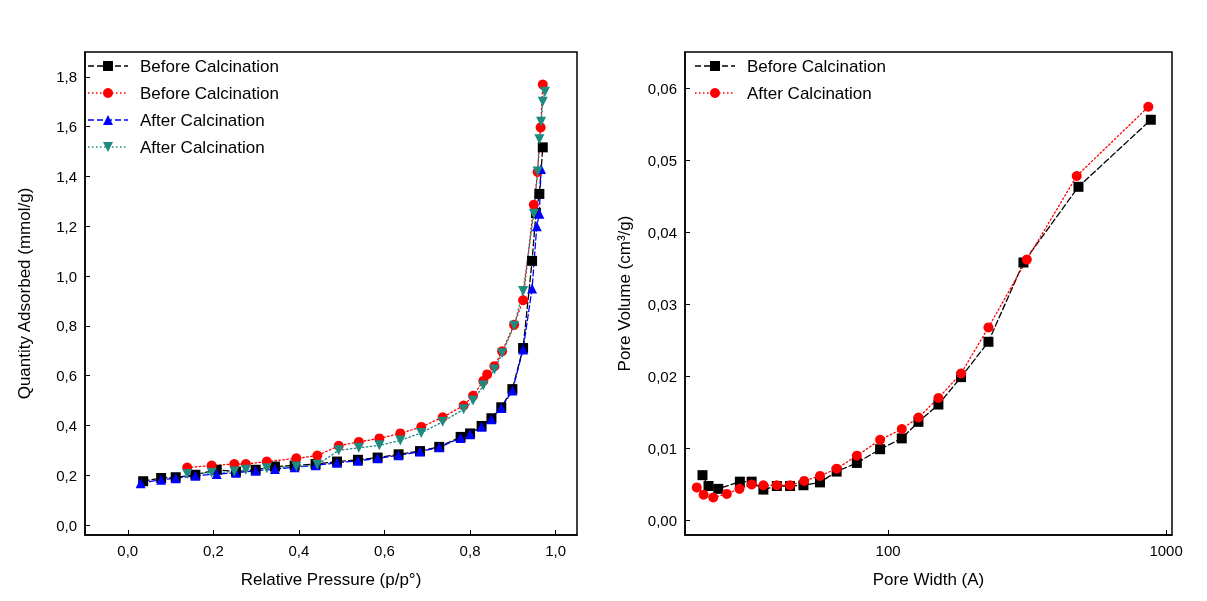 The width and height of the screenshot is (1207, 601). What do you see at coordinates (1166, 550) in the screenshot?
I see `x-tick-label: 1000` at bounding box center [1166, 550].